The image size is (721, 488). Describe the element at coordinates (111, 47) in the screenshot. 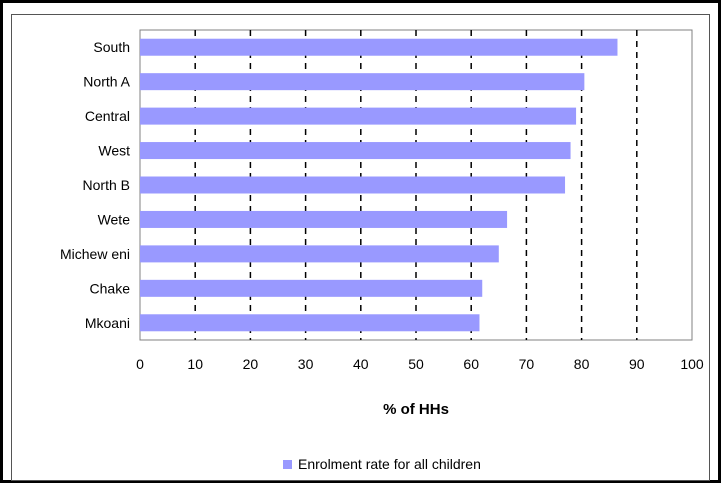

I see `y-tick-label: South` at that location.